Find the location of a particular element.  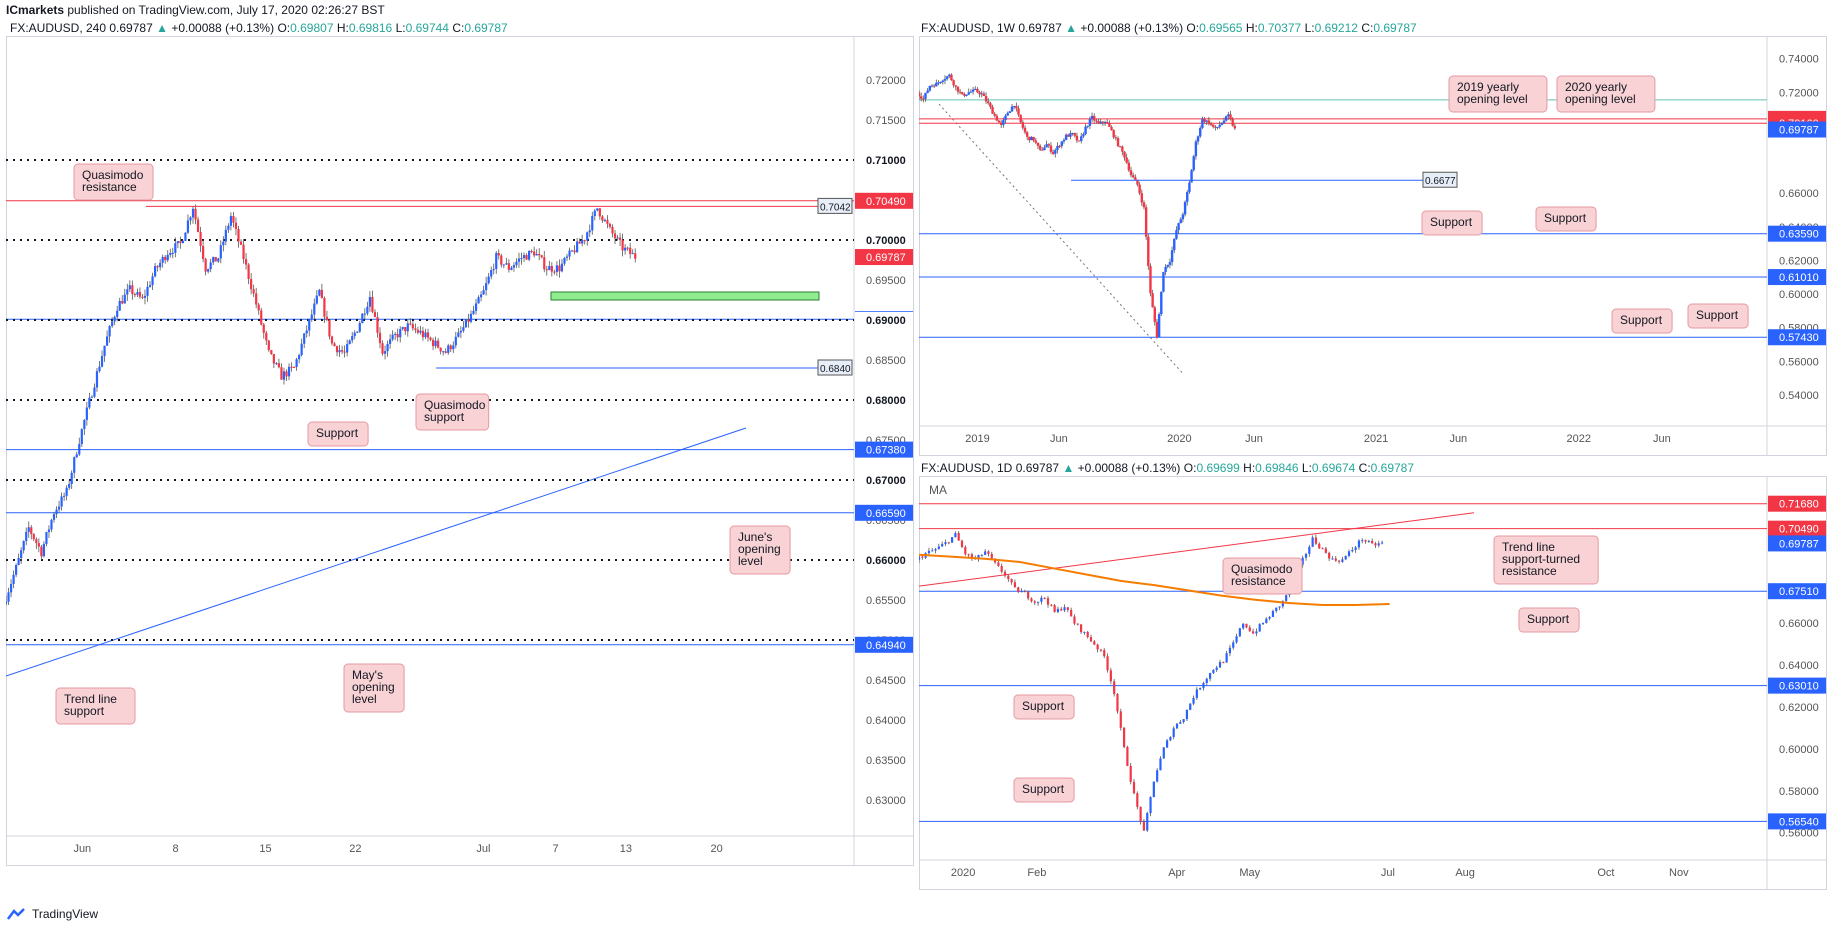

segment-label-7042: 0.7042 is located at coordinates (835, 207).